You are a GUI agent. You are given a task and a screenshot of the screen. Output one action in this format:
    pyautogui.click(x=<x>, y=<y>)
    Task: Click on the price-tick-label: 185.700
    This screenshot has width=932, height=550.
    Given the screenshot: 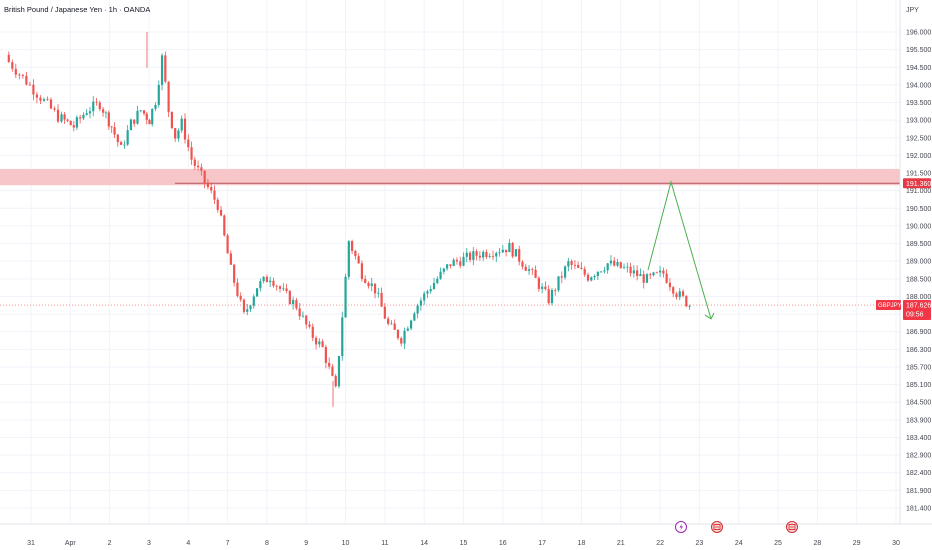 What is the action you would take?
    pyautogui.click(x=918, y=367)
    